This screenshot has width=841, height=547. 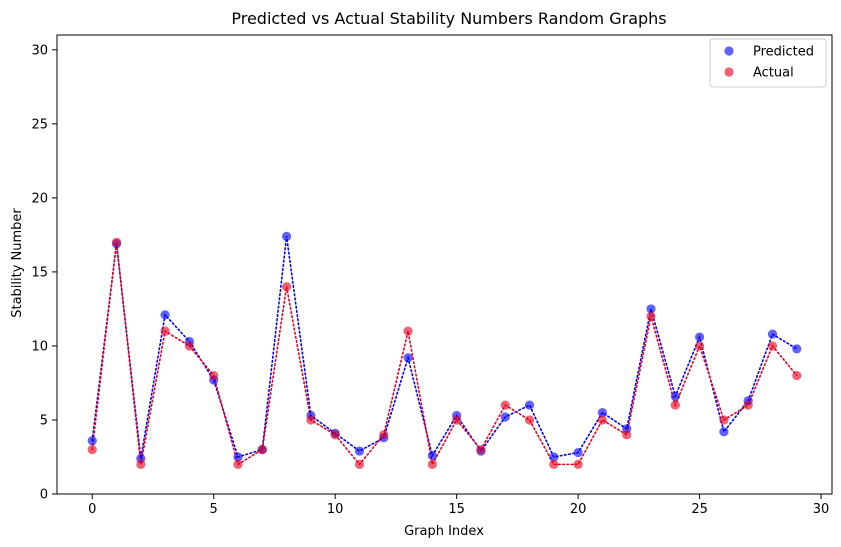 What do you see at coordinates (92, 509) in the screenshot?
I see `x-tick-label: 0` at bounding box center [92, 509].